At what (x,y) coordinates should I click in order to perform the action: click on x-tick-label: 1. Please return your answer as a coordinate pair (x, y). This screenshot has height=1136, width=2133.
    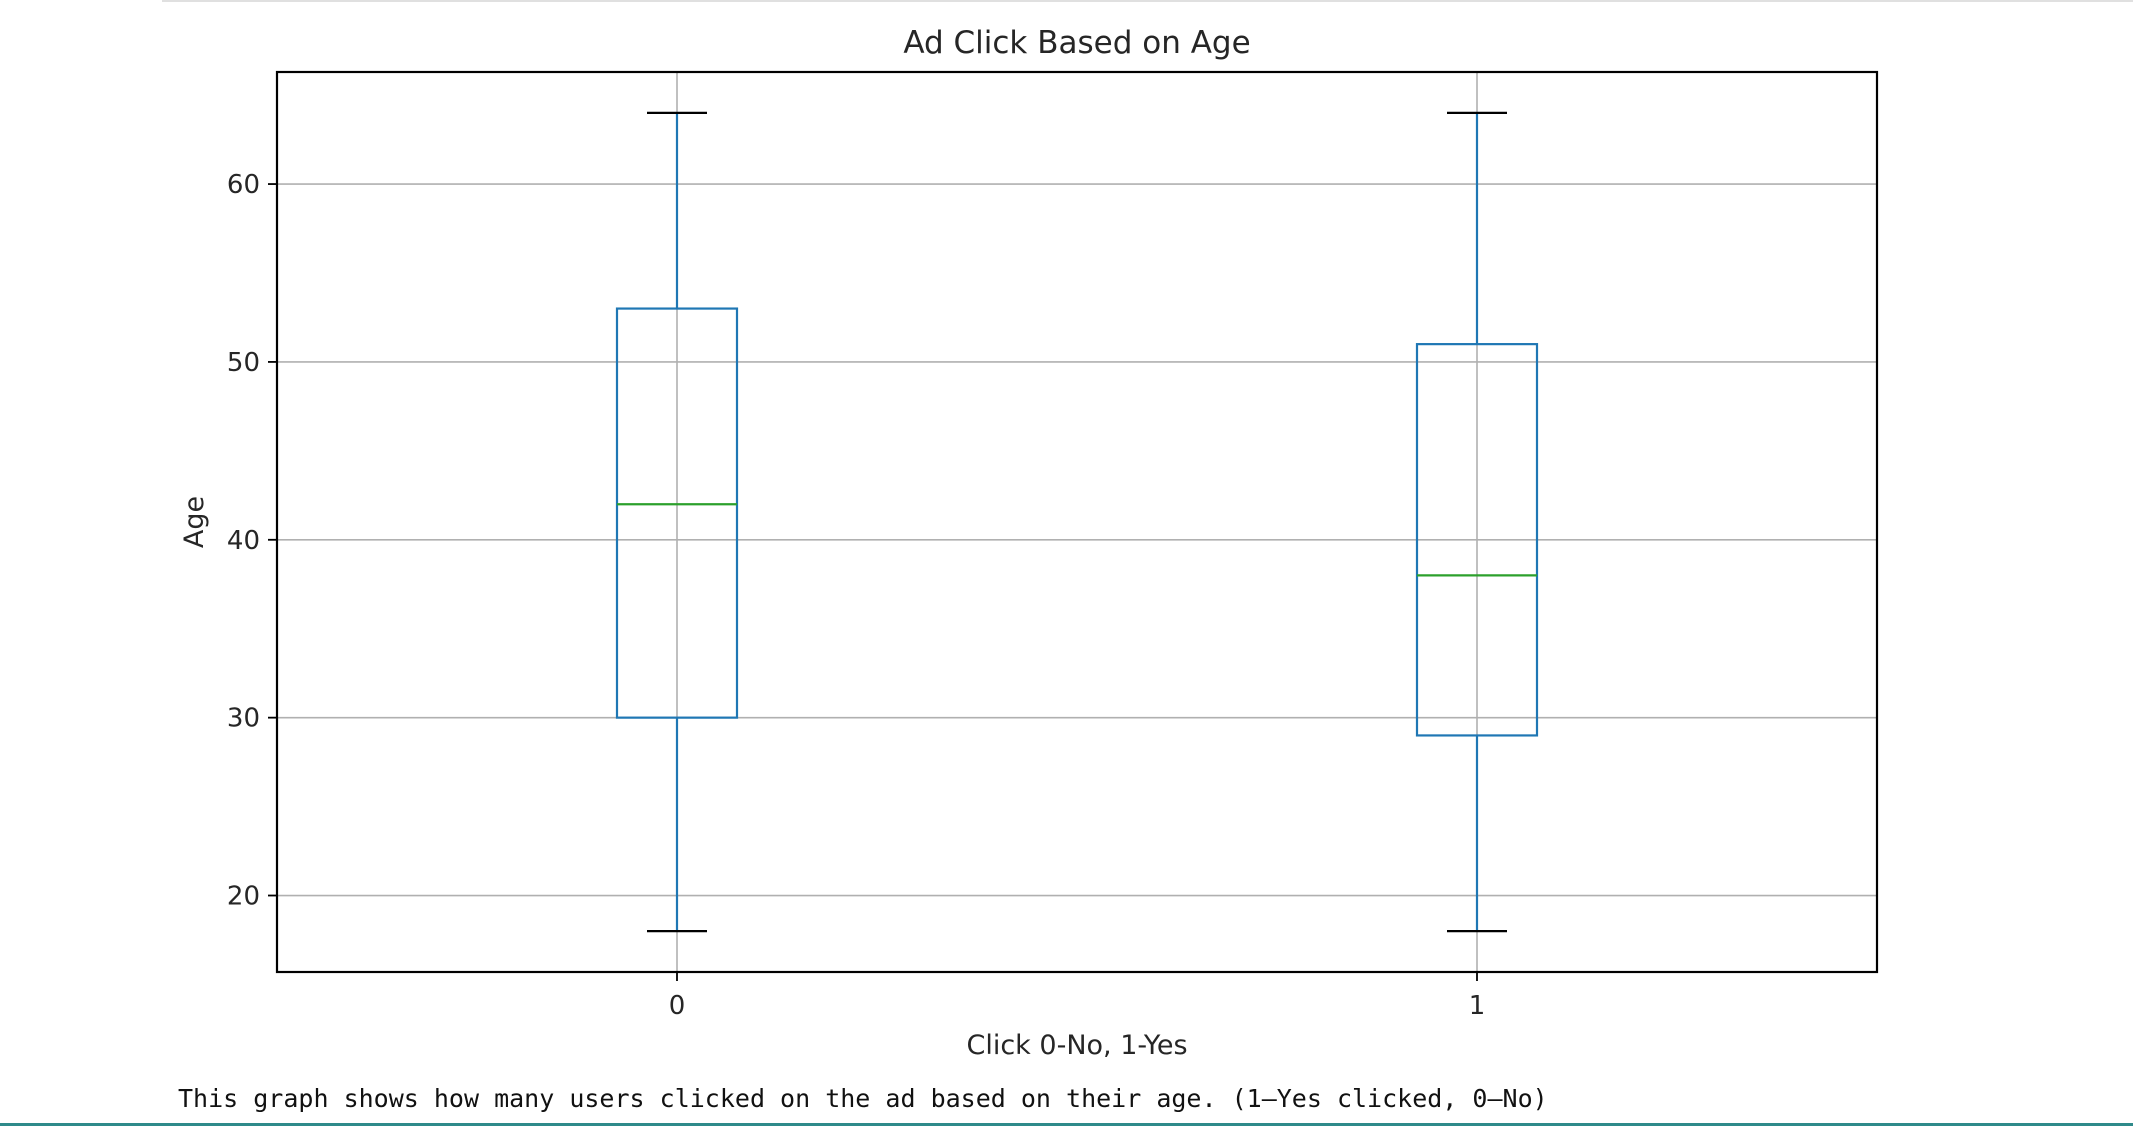
    Looking at the image, I should click on (1477, 1006).